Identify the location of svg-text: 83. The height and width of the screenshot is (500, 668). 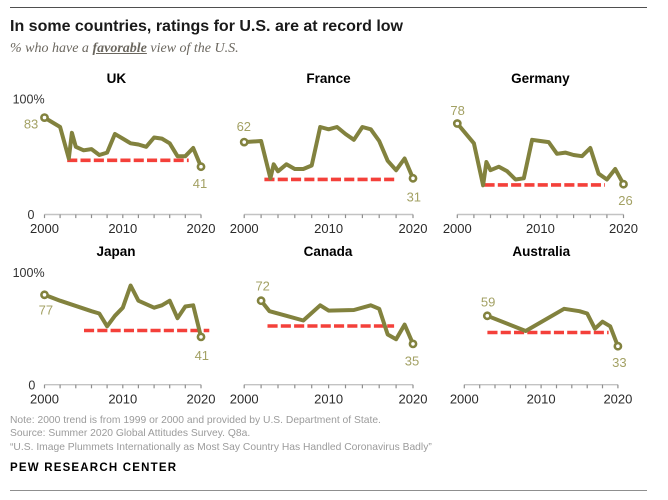
(31, 124).